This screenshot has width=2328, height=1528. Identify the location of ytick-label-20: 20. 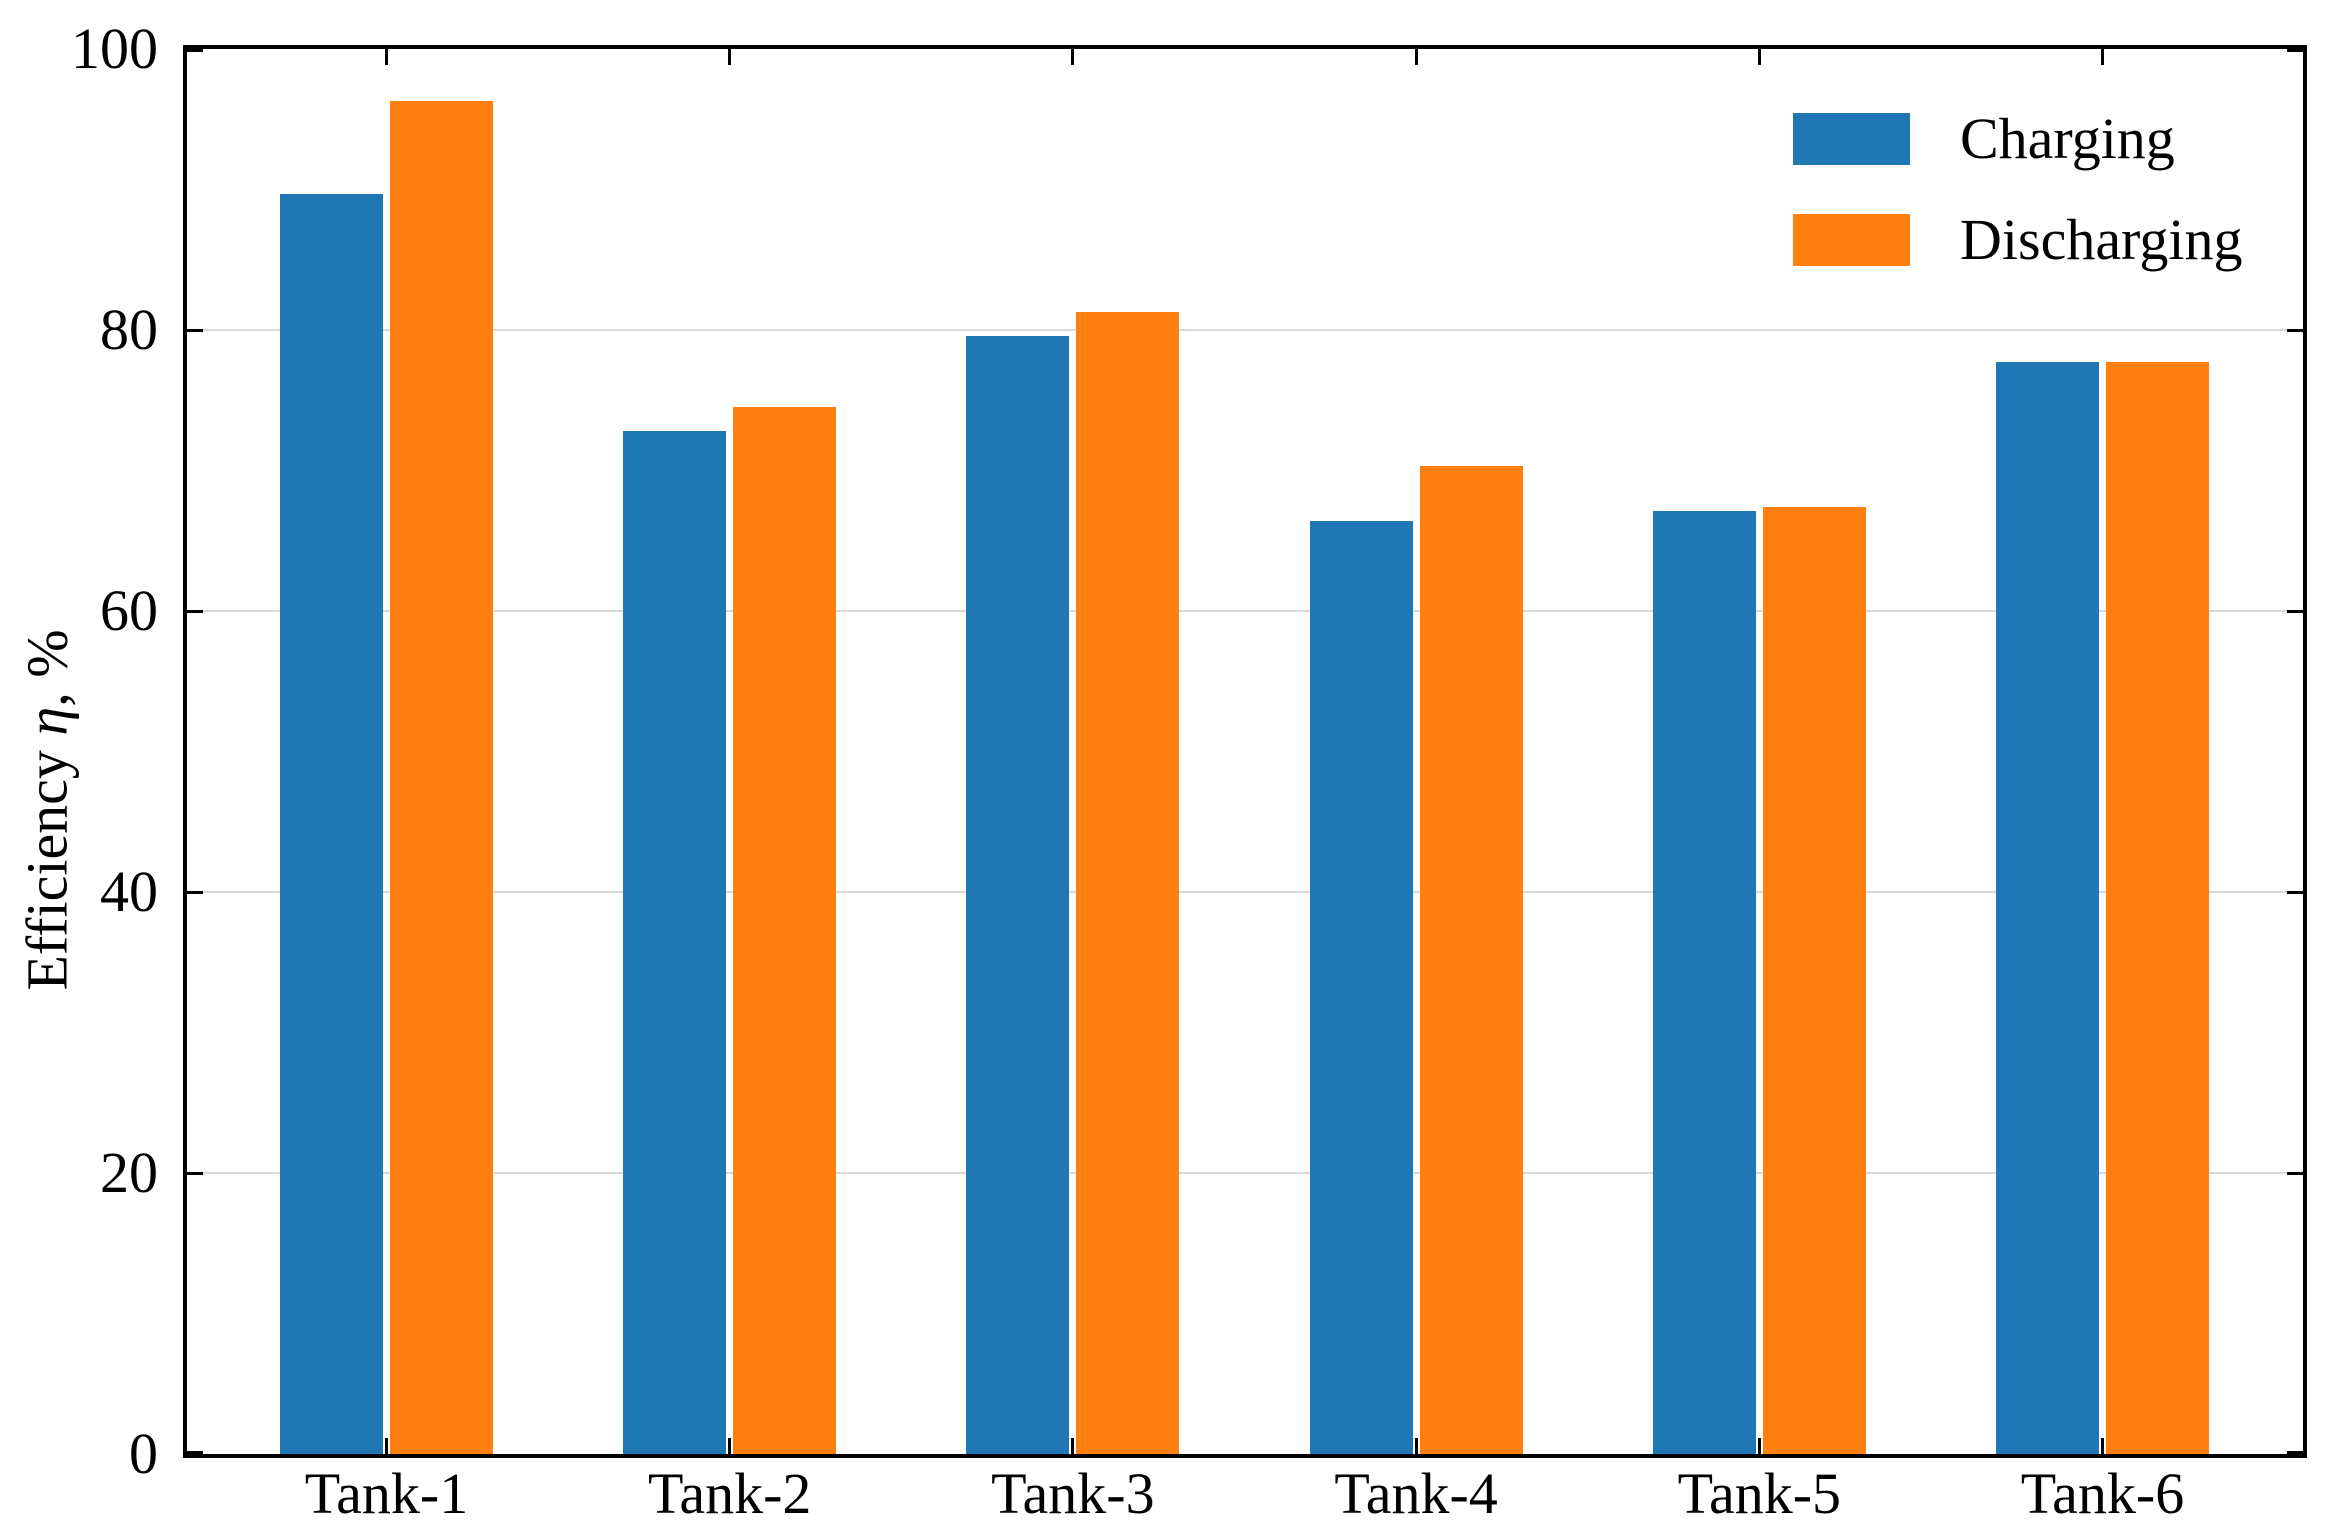
(129, 1172).